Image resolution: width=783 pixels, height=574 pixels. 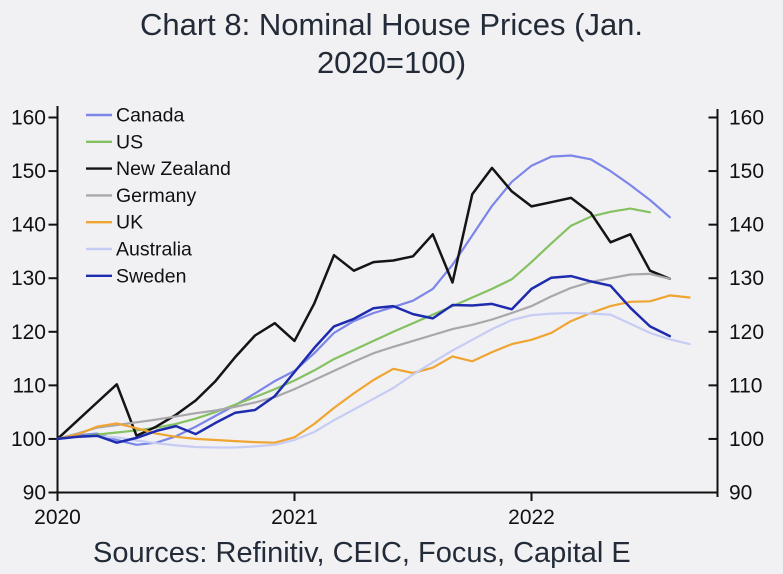 What do you see at coordinates (28, 225) in the screenshot?
I see `y-tick-label-left-140: 140` at bounding box center [28, 225].